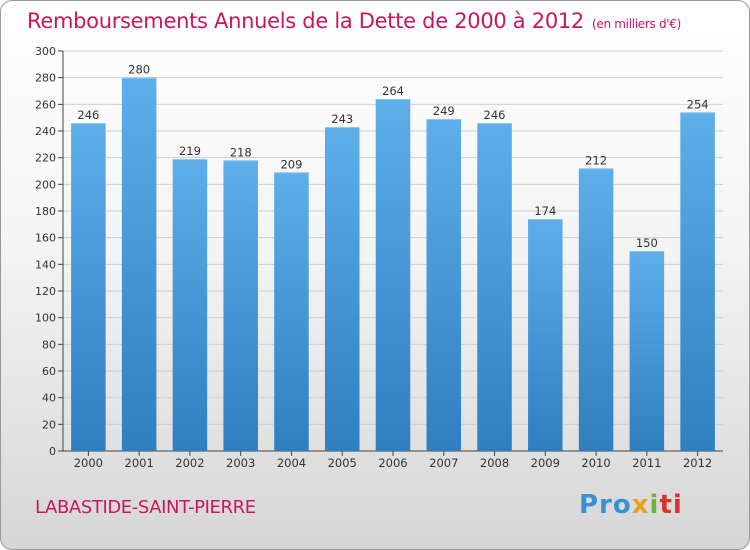 The height and width of the screenshot is (550, 750). Describe the element at coordinates (45, 264) in the screenshot. I see `y-tick-label: 140` at that location.